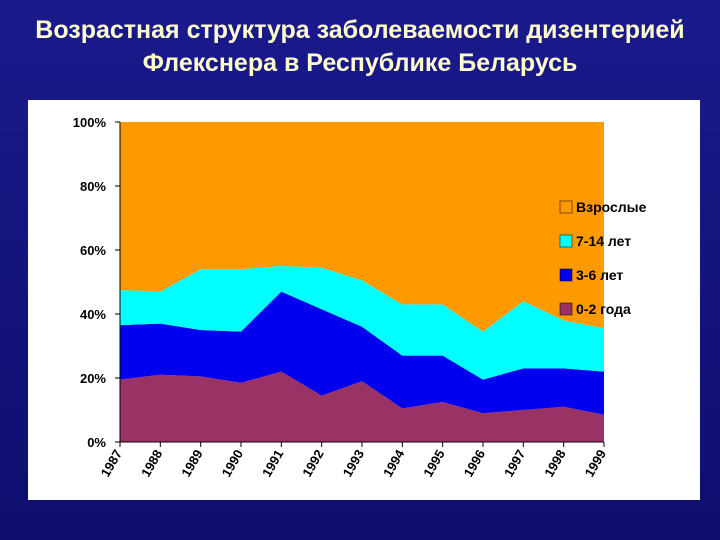  Describe the element at coordinates (272, 463) in the screenshot. I see `x-tick-label: 1991` at that location.